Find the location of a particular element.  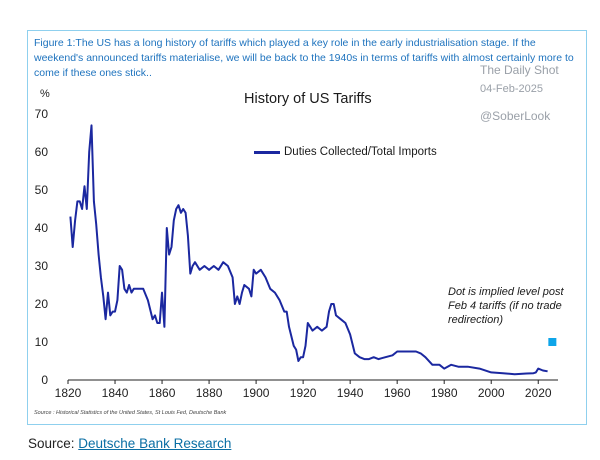

chart-title: History of US Tariffs is located at coordinates (308, 99).